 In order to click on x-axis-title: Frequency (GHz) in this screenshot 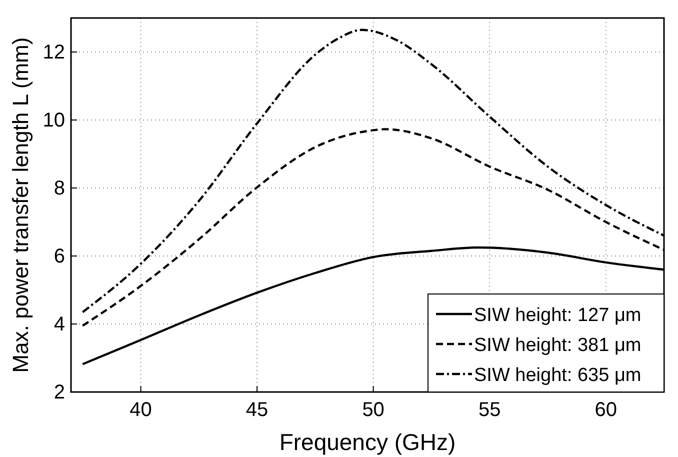, I will do `click(367, 442)`.